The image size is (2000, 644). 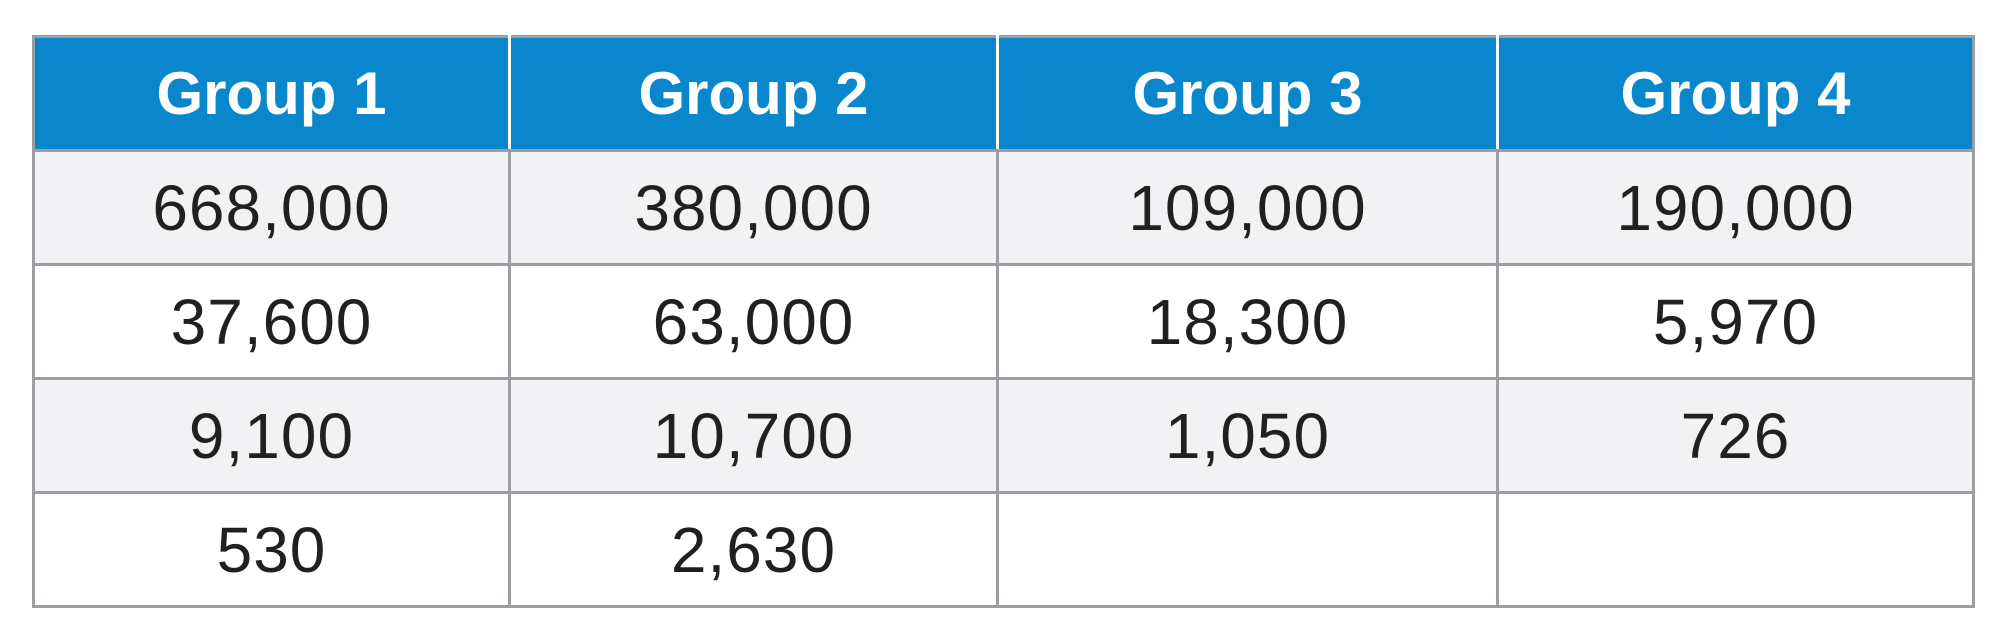 What do you see at coordinates (753, 207) in the screenshot?
I see `table-cell: 380,000` at bounding box center [753, 207].